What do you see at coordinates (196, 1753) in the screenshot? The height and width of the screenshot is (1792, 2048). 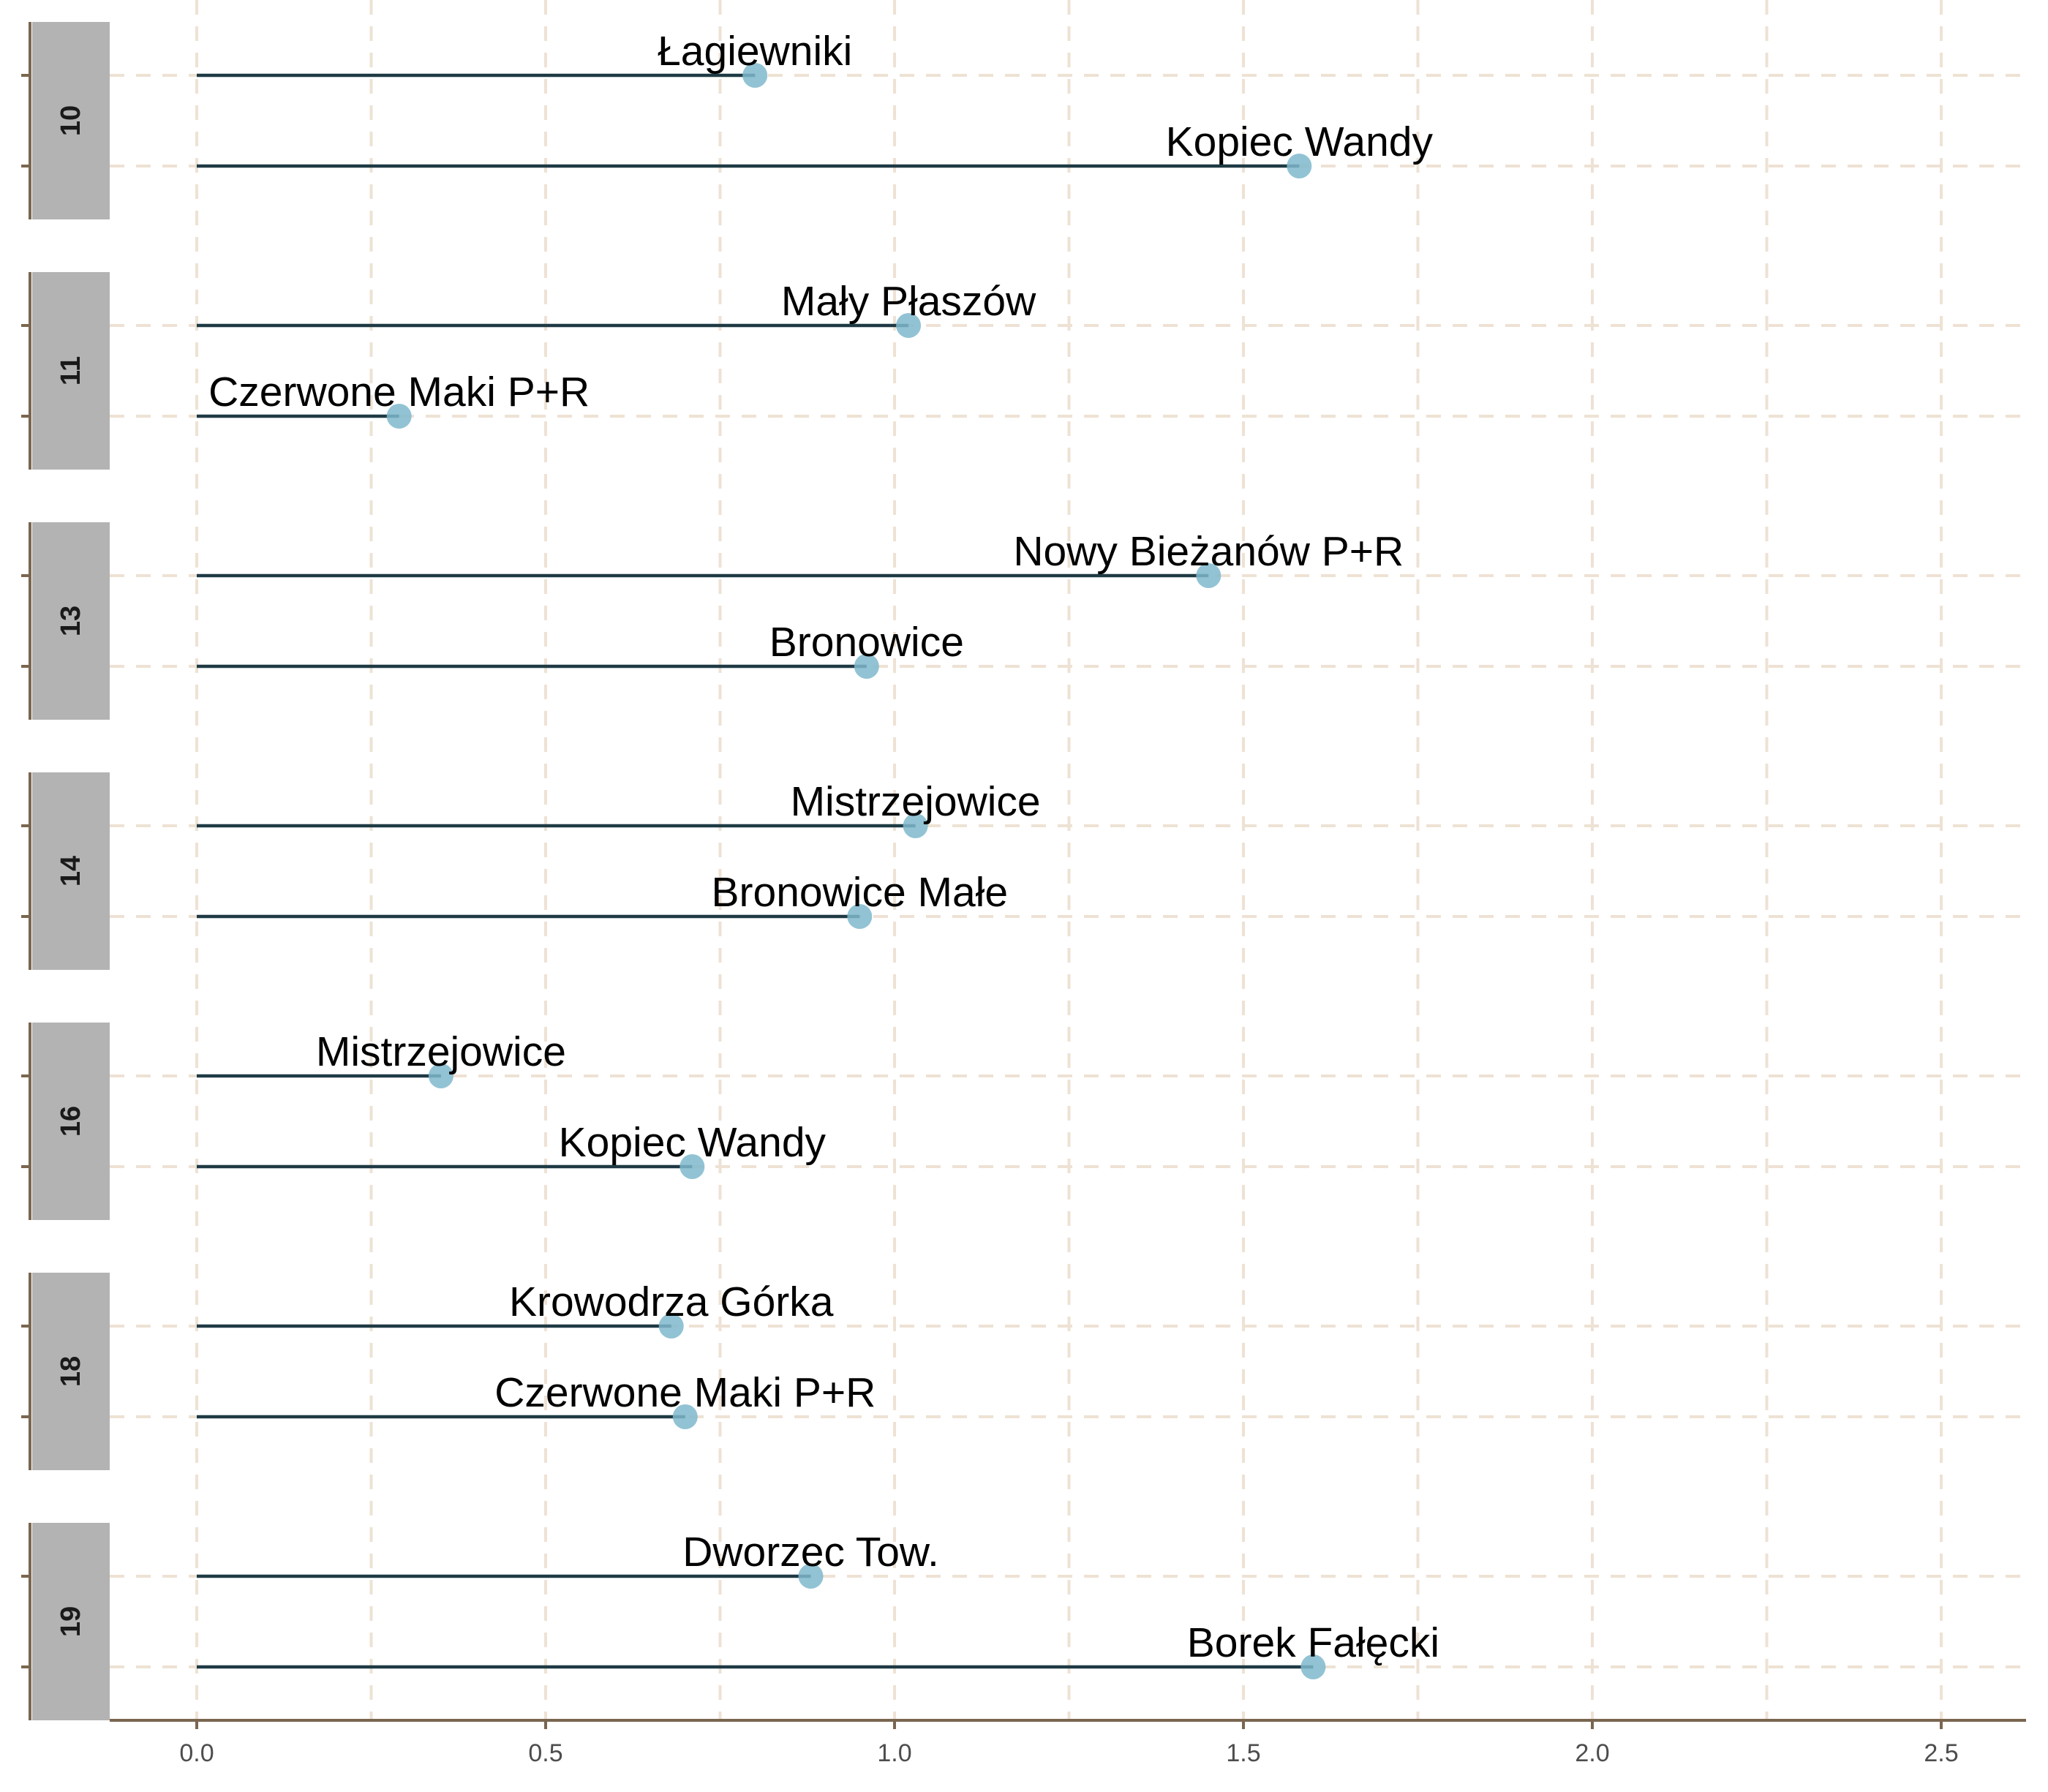 I see `x-tick-label: 0.0` at bounding box center [196, 1753].